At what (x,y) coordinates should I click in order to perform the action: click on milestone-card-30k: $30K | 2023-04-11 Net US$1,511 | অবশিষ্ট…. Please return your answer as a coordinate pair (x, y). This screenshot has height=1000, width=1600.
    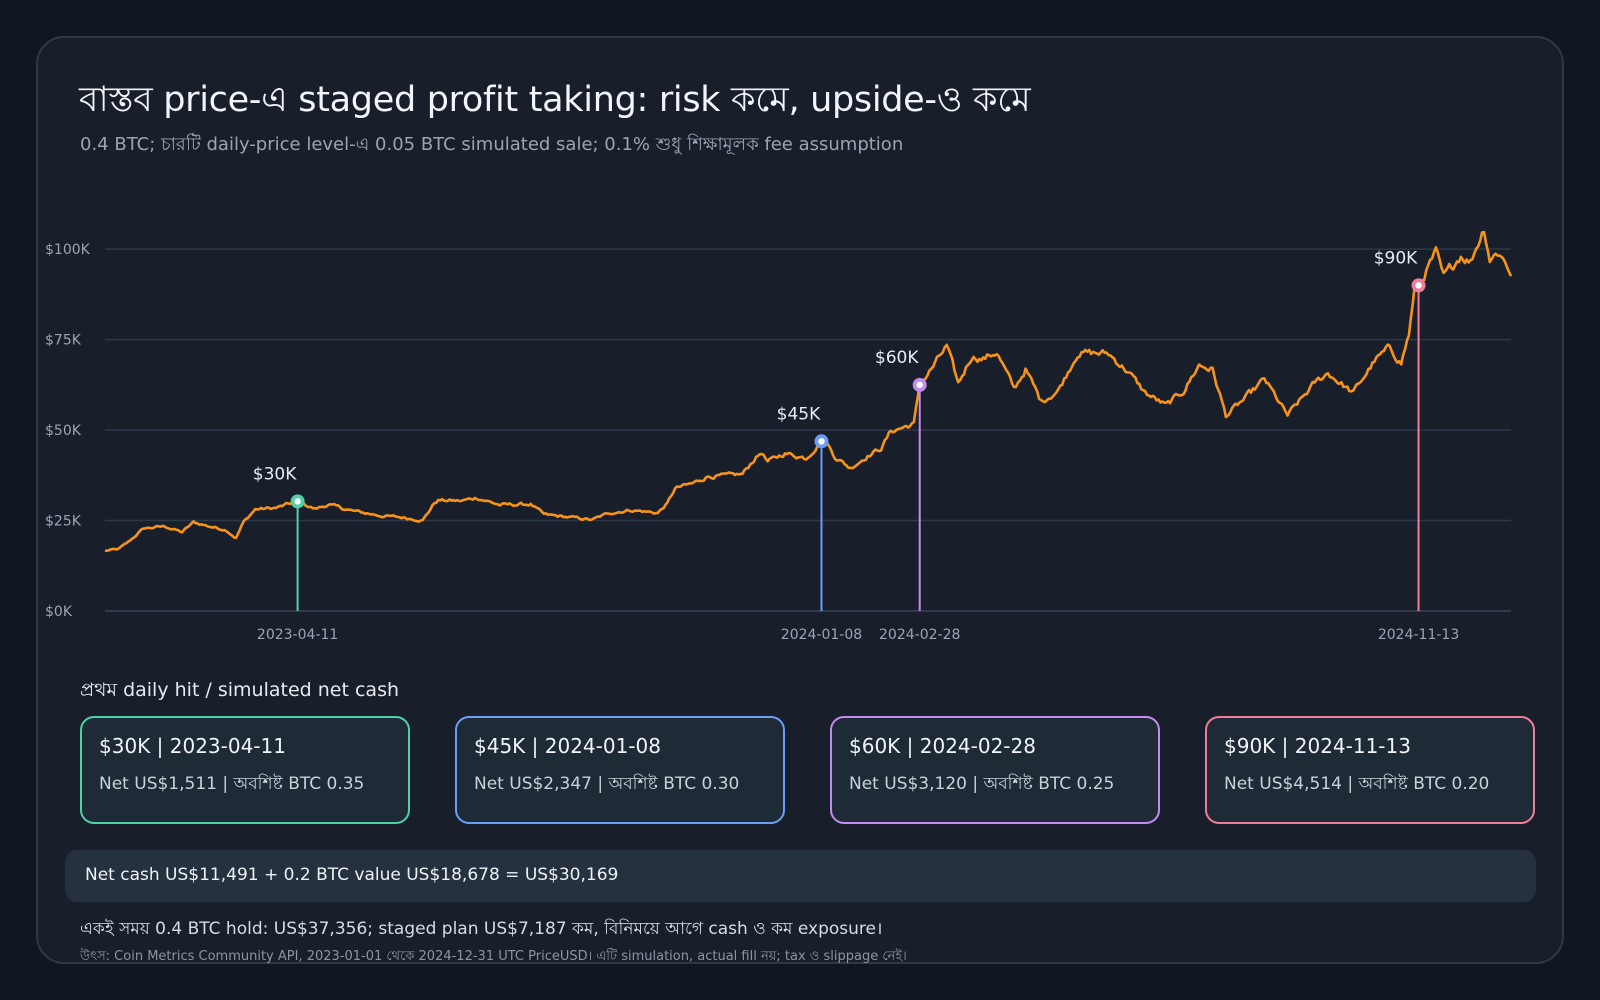
    Looking at the image, I should click on (245, 770).